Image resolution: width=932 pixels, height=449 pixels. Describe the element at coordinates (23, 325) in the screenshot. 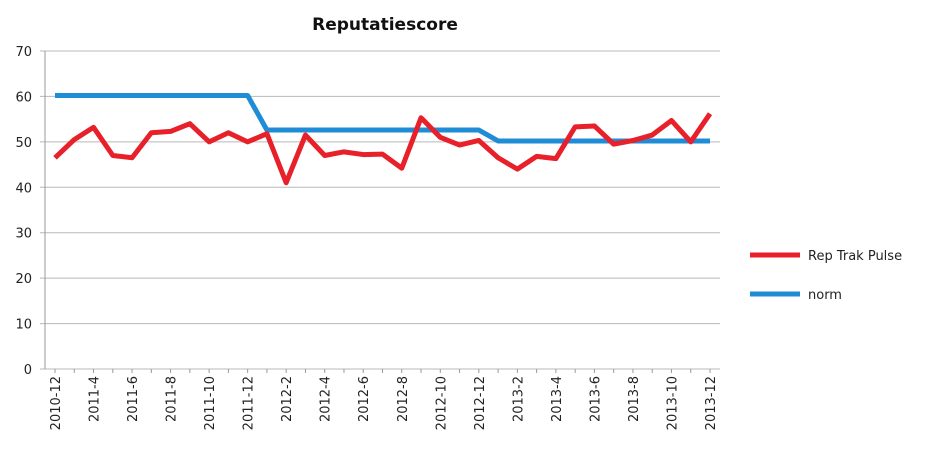

I see `y-tick-label: 10` at that location.